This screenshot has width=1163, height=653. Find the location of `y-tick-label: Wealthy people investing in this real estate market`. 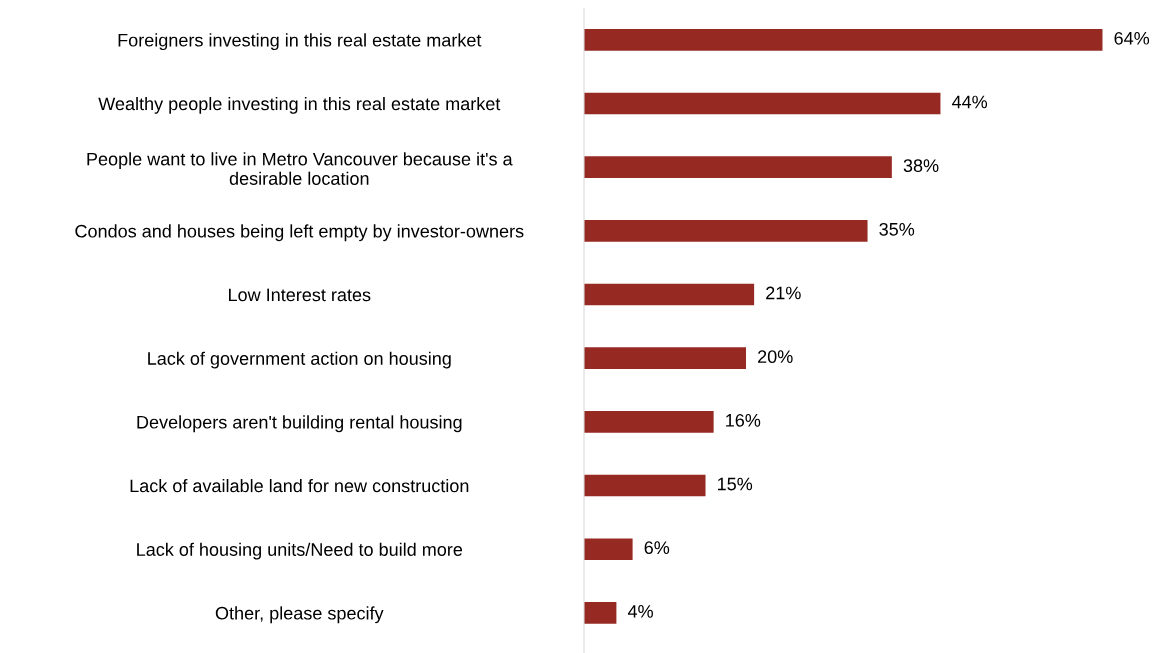

y-tick-label: Wealthy people investing in this real estate market is located at coordinates (299, 105).